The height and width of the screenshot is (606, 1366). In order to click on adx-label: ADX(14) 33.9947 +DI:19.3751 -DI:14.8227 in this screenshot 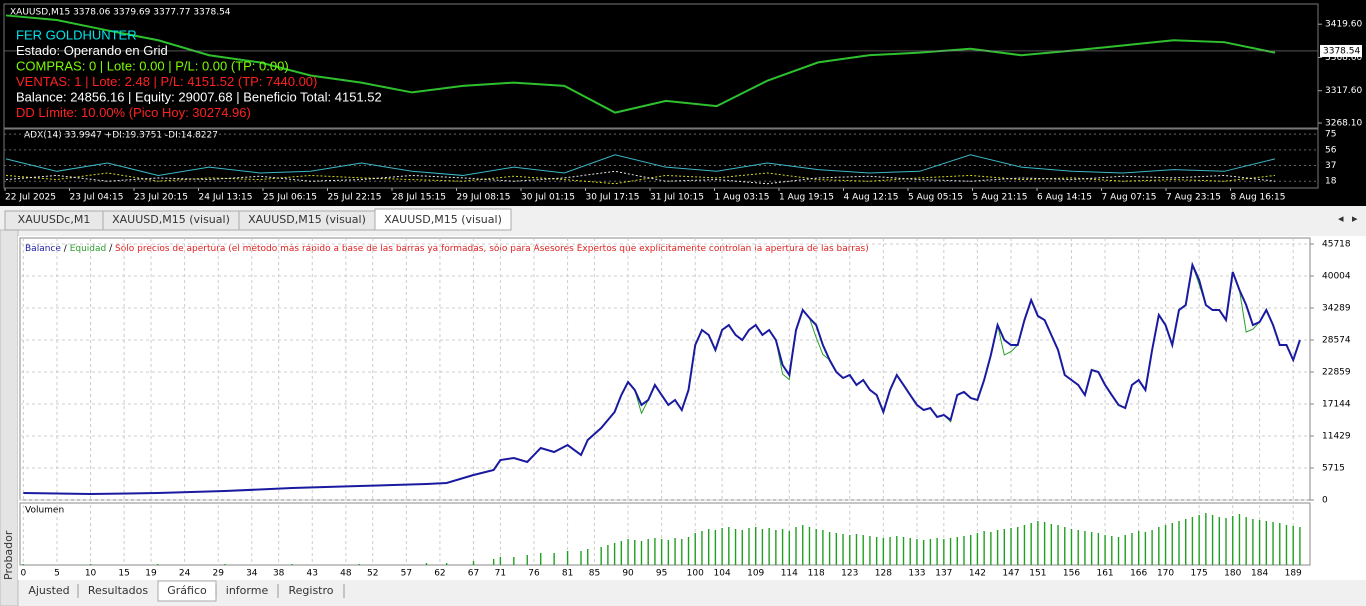, I will do `click(121, 136)`.